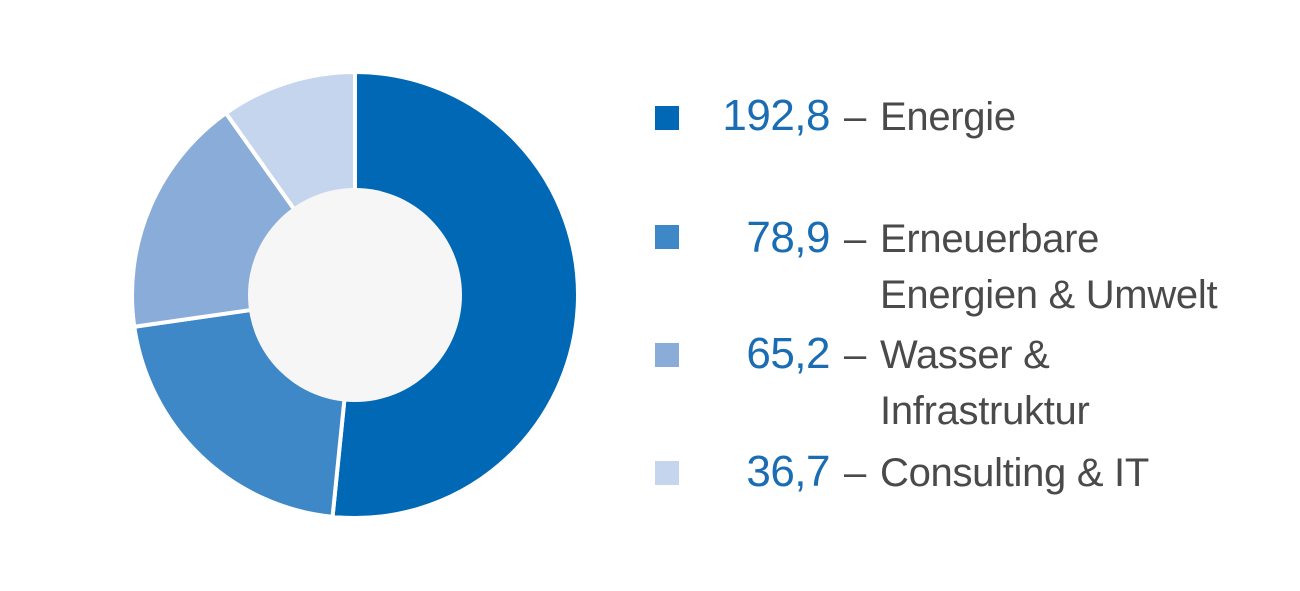 Image resolution: width=1300 pixels, height=591 pixels. What do you see at coordinates (788, 471) in the screenshot?
I see `legend-value: 36,7` at bounding box center [788, 471].